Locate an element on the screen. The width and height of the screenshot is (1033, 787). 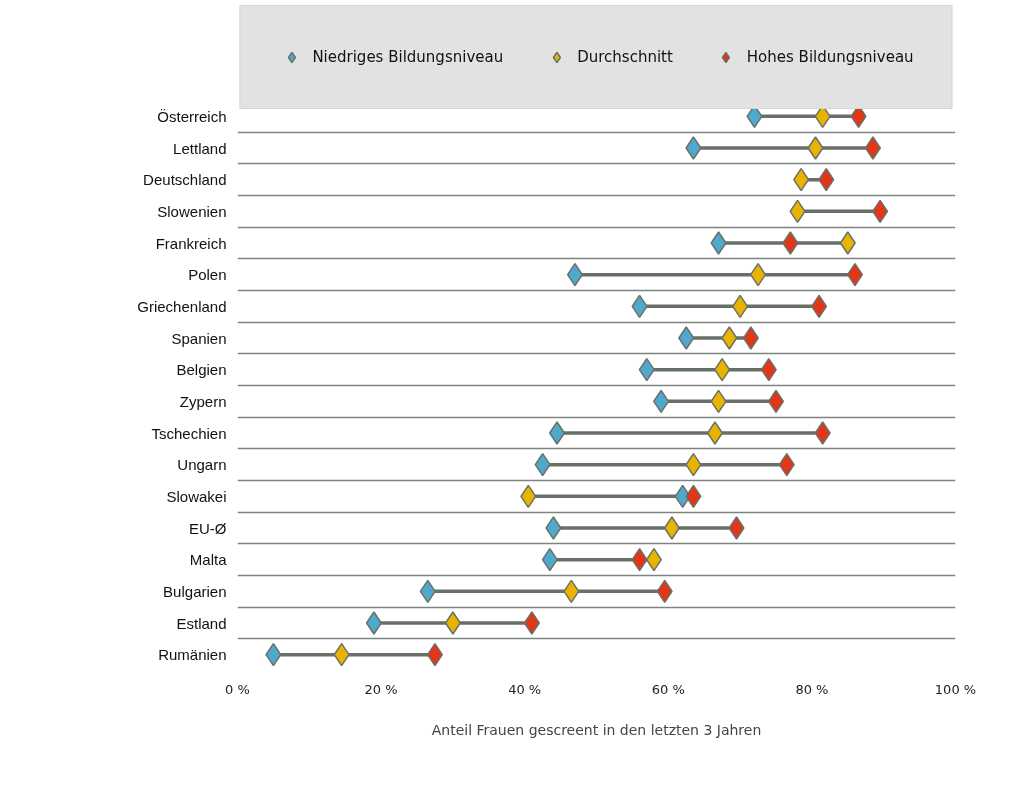
legend-label: Durchschnitt is located at coordinates (625, 57).